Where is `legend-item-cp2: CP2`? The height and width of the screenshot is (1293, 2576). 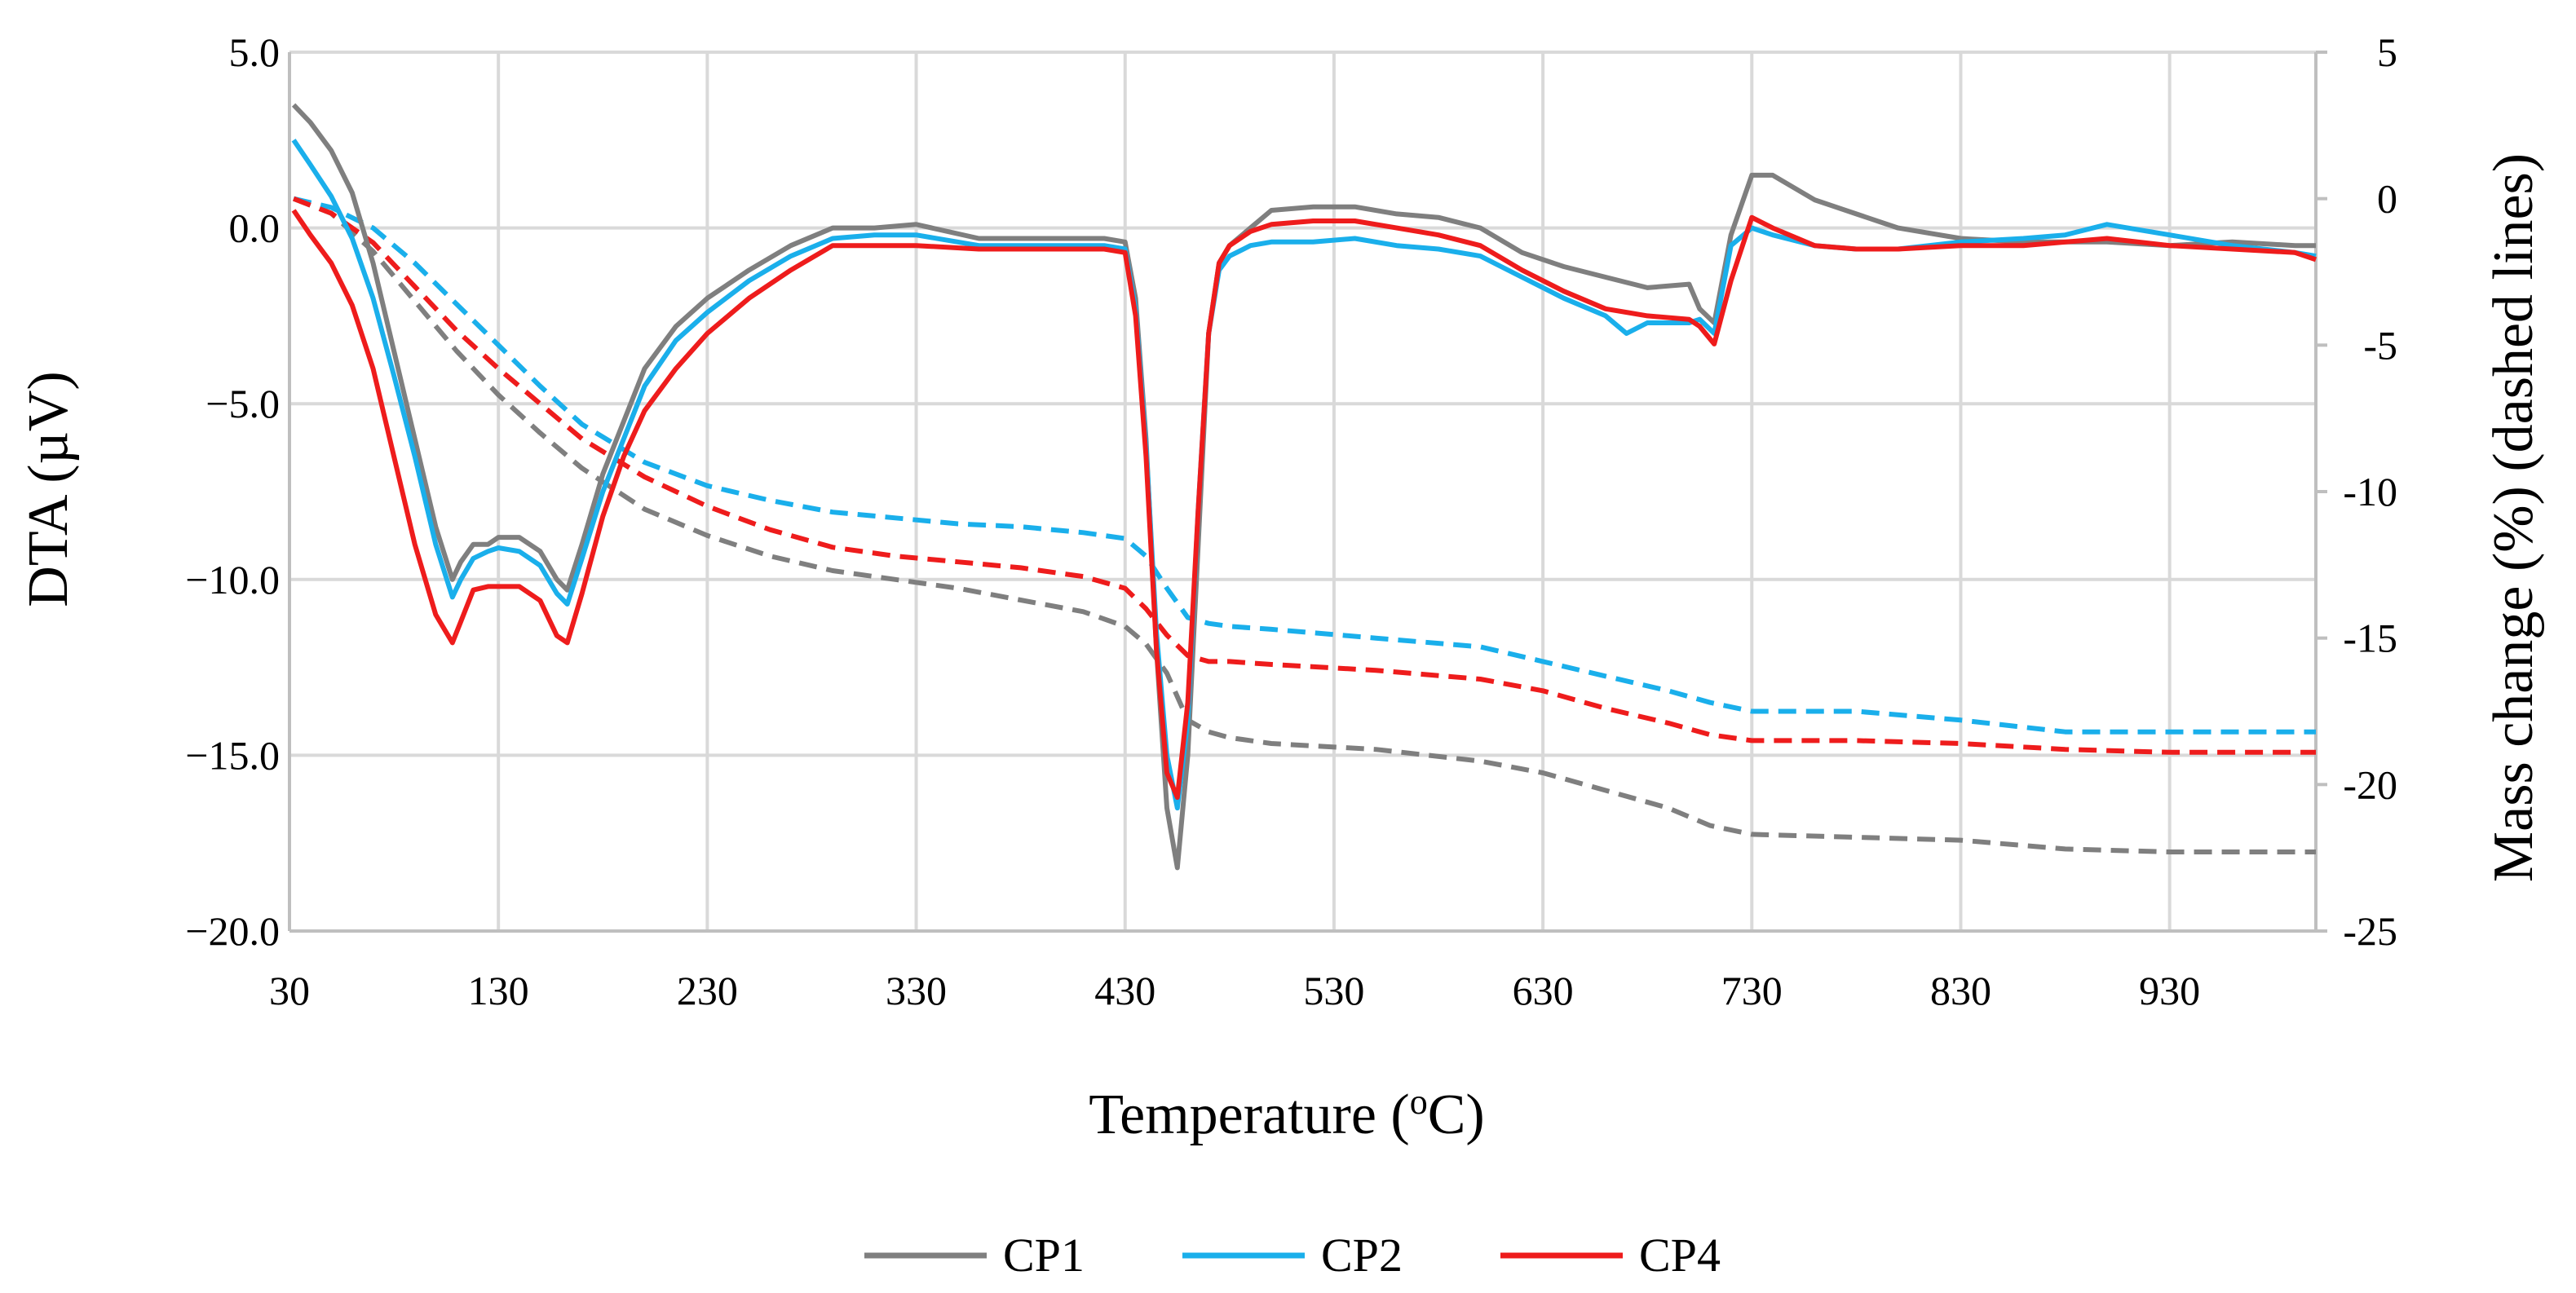 legend-item-cp2: CP2 is located at coordinates (1292, 1255).